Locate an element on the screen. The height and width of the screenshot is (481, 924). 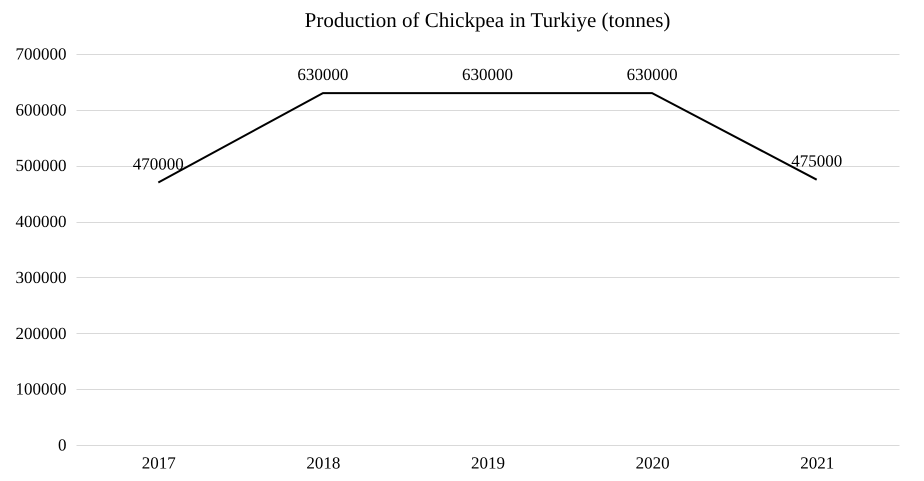
x-tick-label: 2019 is located at coordinates (488, 463).